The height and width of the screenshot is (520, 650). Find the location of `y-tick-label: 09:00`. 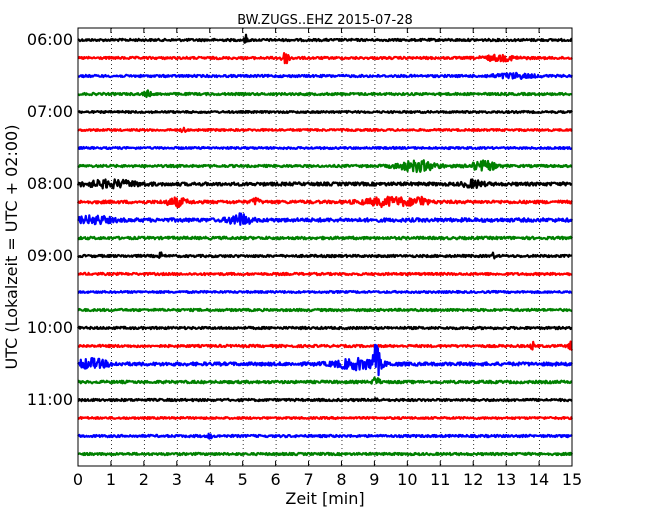

y-tick-label: 09:00 is located at coordinates (50, 255).